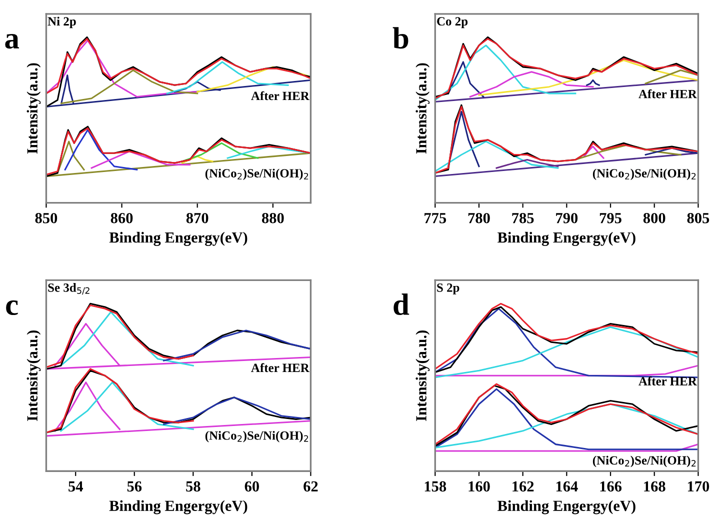 The height and width of the screenshot is (516, 711). Describe the element at coordinates (698, 218) in the screenshot. I see `x-tick-label: 805` at that location.